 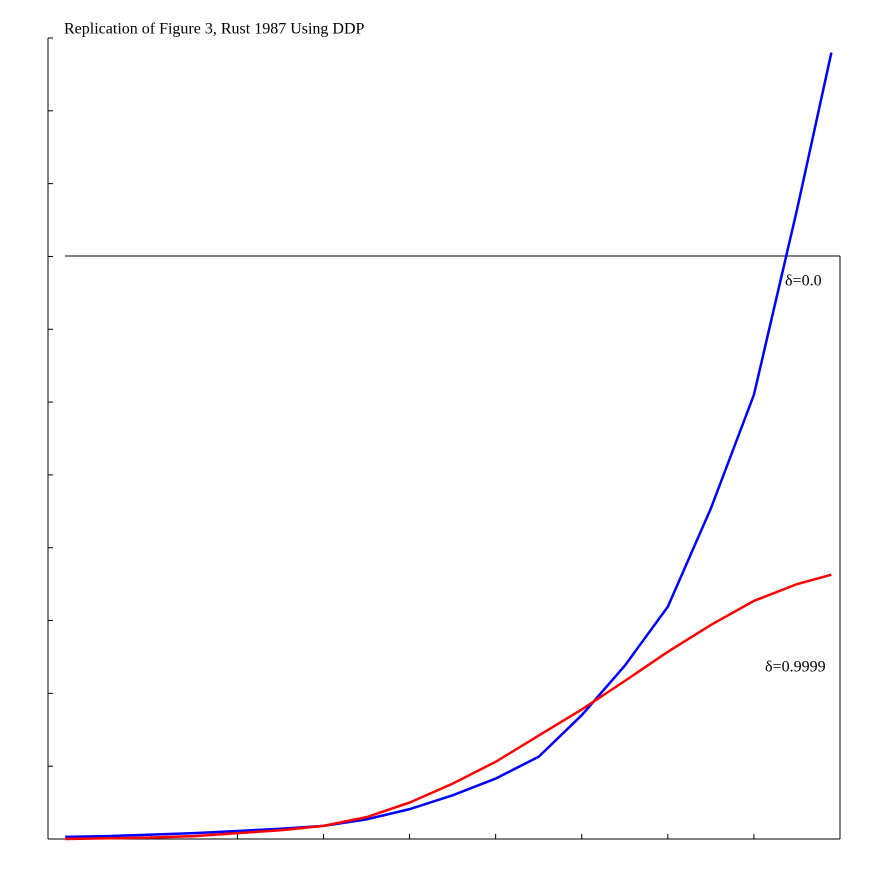 I want to click on annotation: δ=0.9999, so click(x=795, y=667).